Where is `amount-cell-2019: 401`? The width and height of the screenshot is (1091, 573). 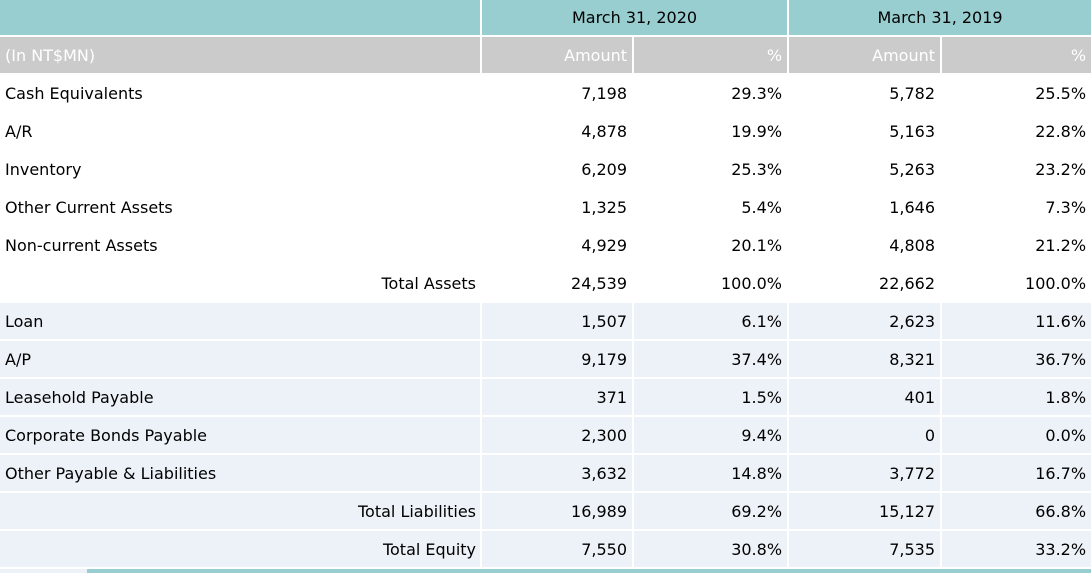
amount-cell-2019: 401 is located at coordinates (864, 398).